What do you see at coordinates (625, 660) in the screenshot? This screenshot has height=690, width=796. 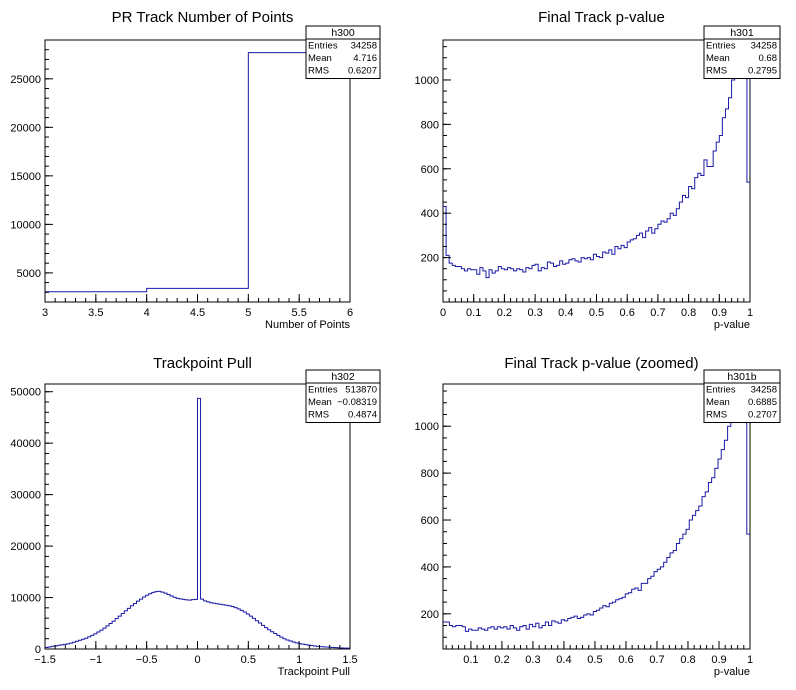 I see `x-tick-label: 0.6` at bounding box center [625, 660].